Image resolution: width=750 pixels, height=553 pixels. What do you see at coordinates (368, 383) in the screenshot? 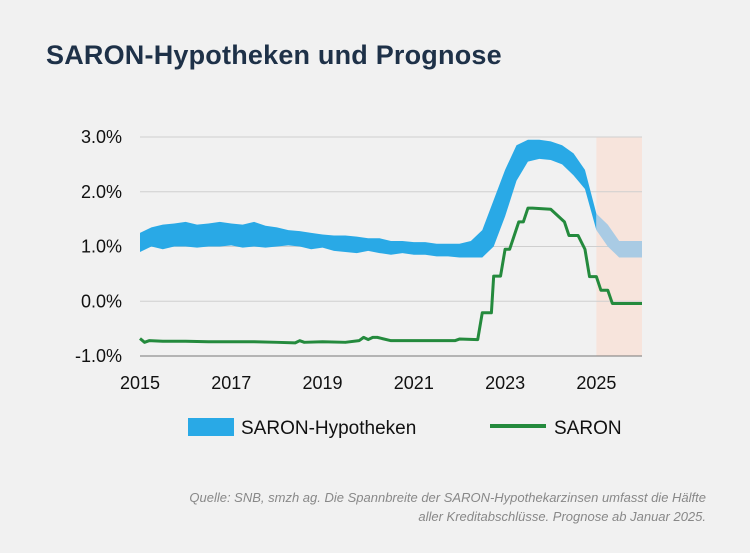
I see `x-tick-labels: 2015 2017 2019 2021 2023 2025` at bounding box center [368, 383].